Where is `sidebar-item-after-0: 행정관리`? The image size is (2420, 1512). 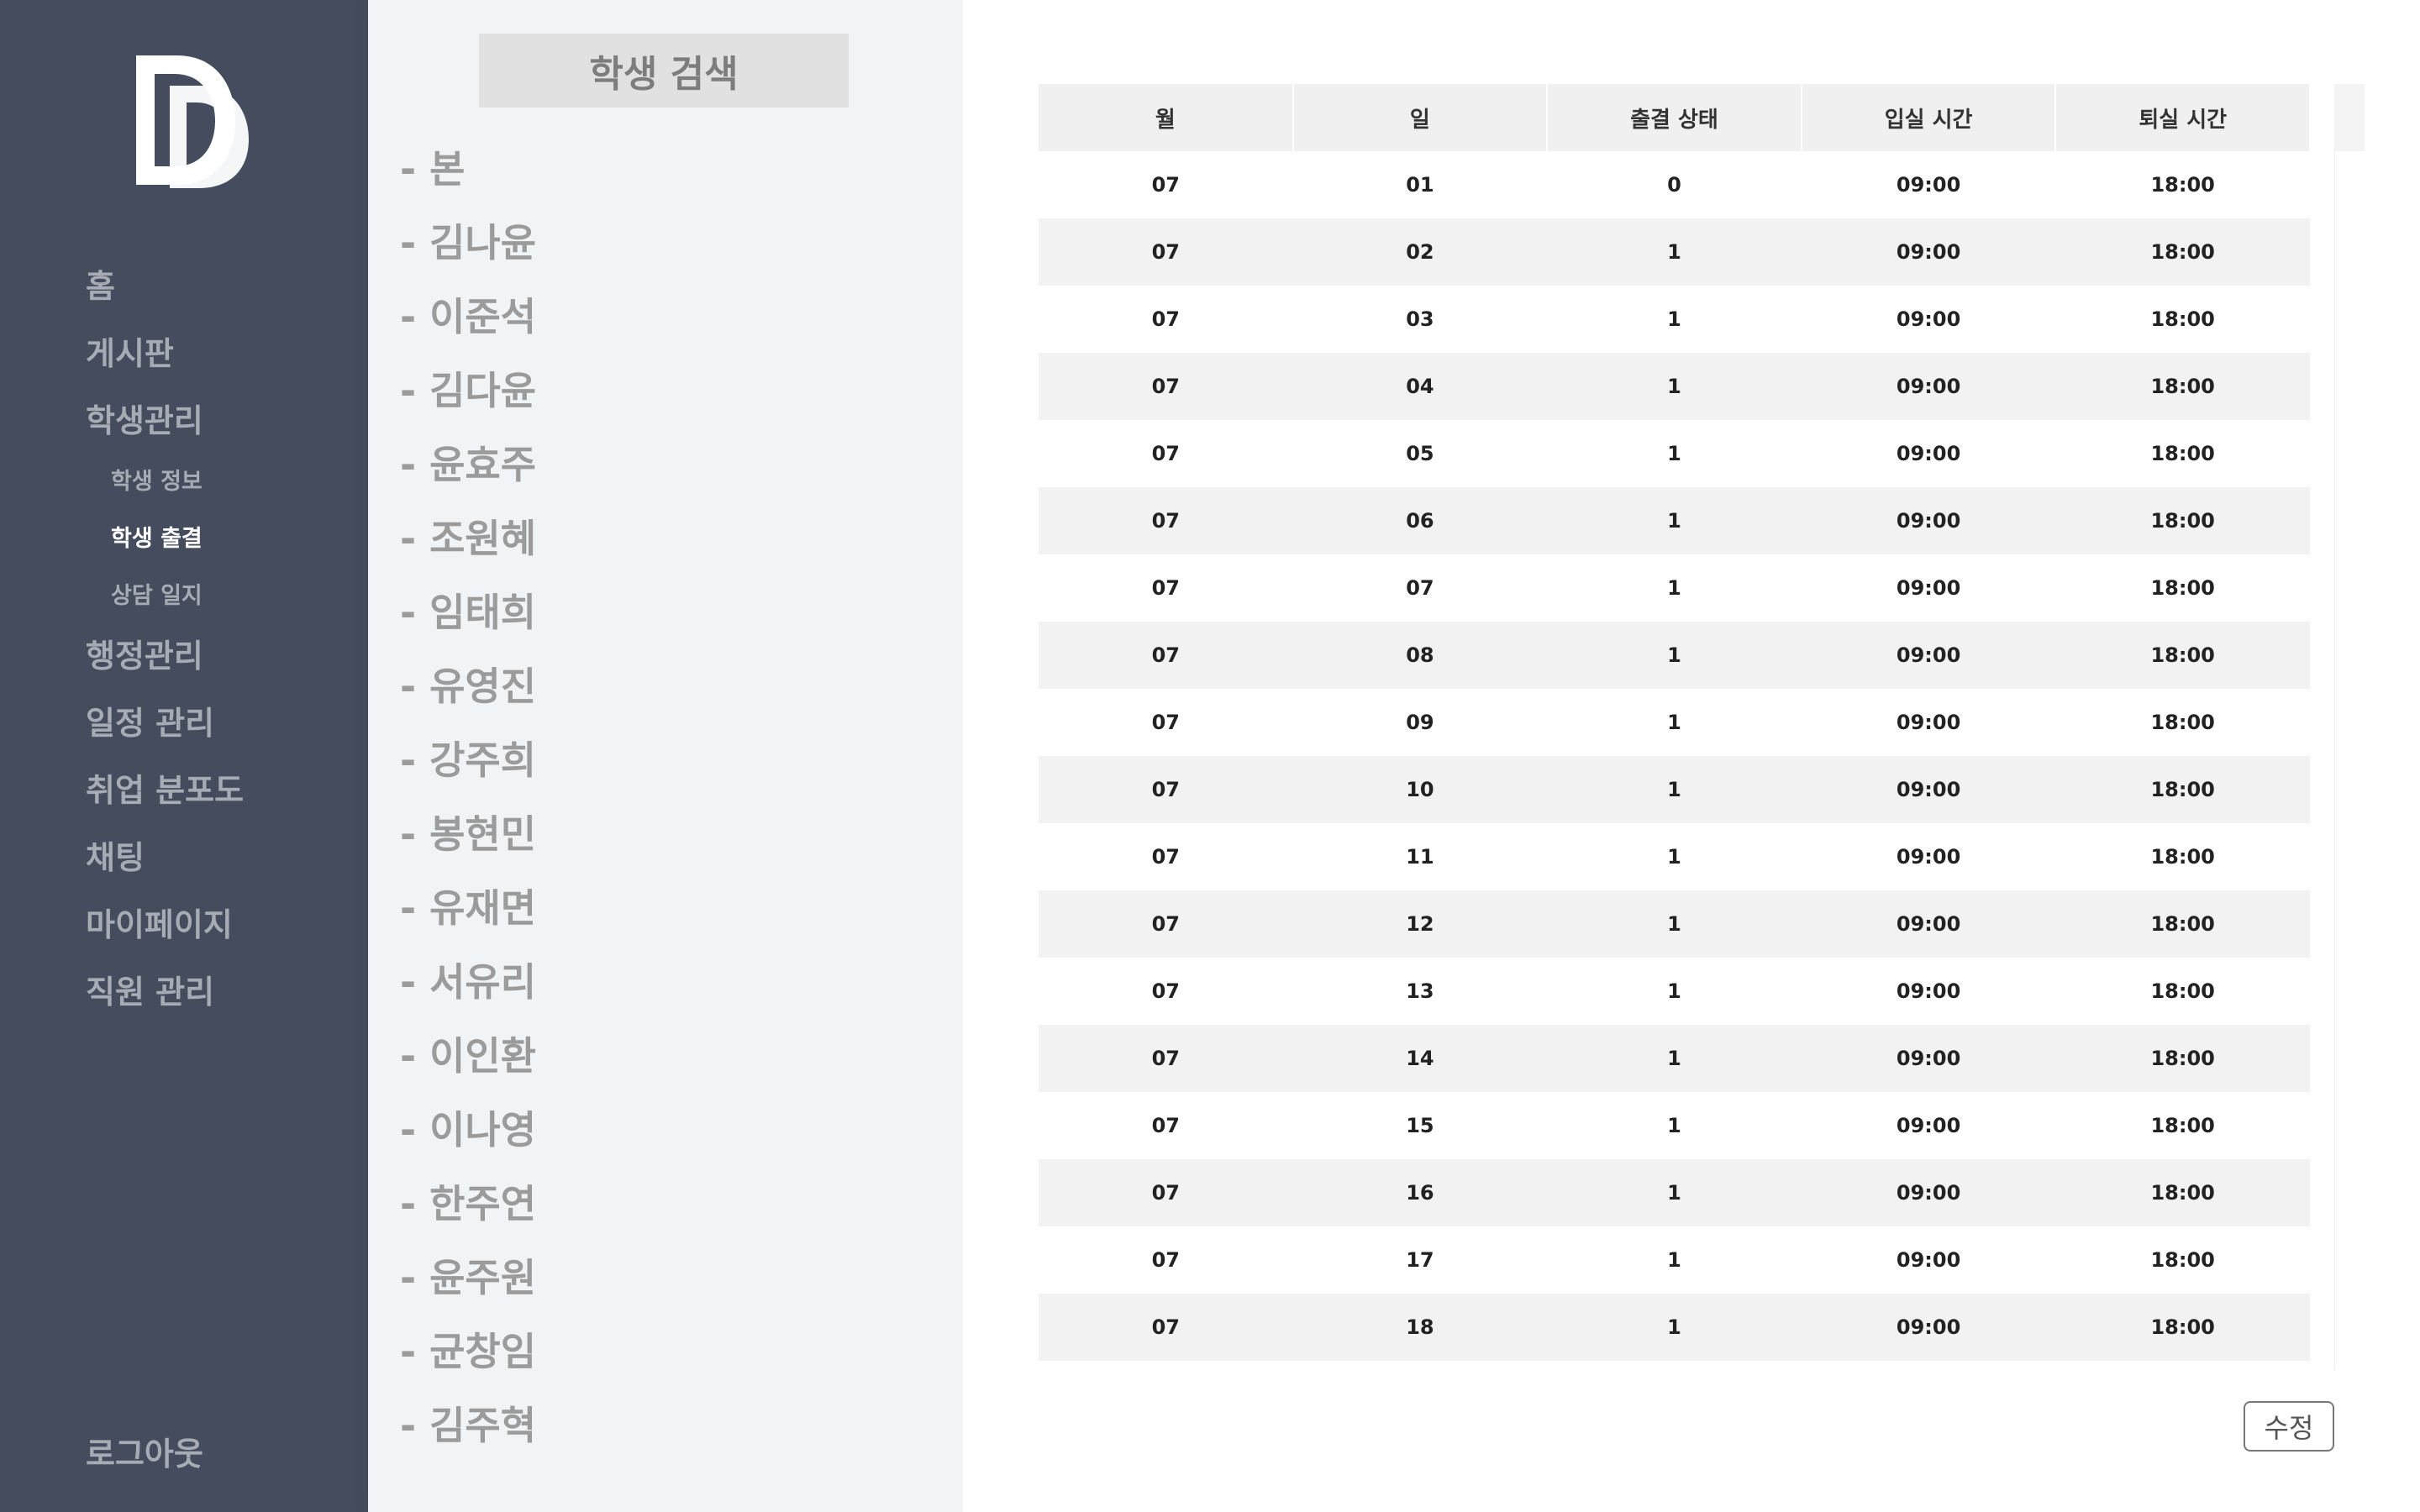
sidebar-item-after-0: 행정관리 is located at coordinates (144, 656).